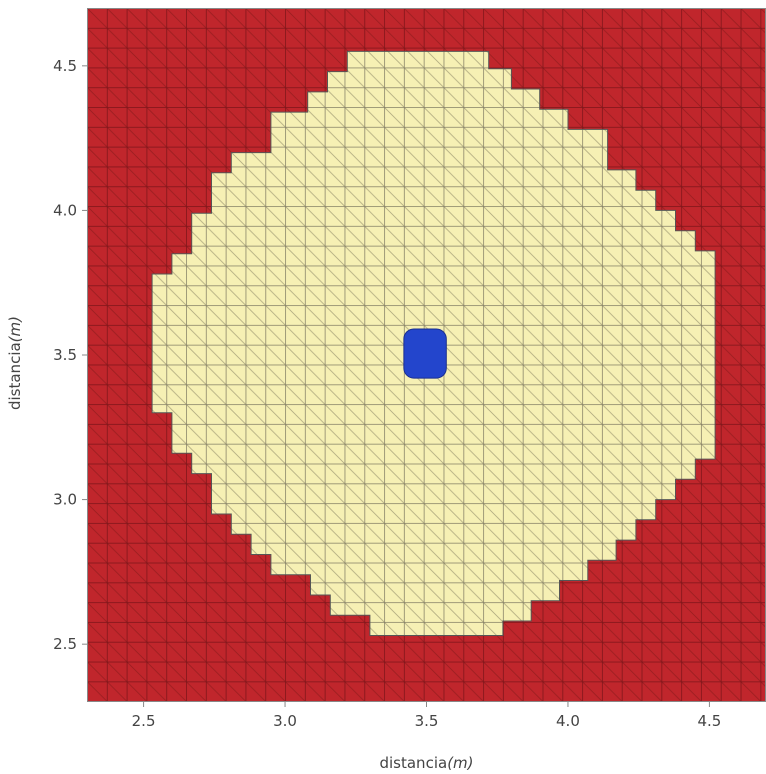  What do you see at coordinates (65, 500) in the screenshot?
I see `y-tick-label: 3.0` at bounding box center [65, 500].